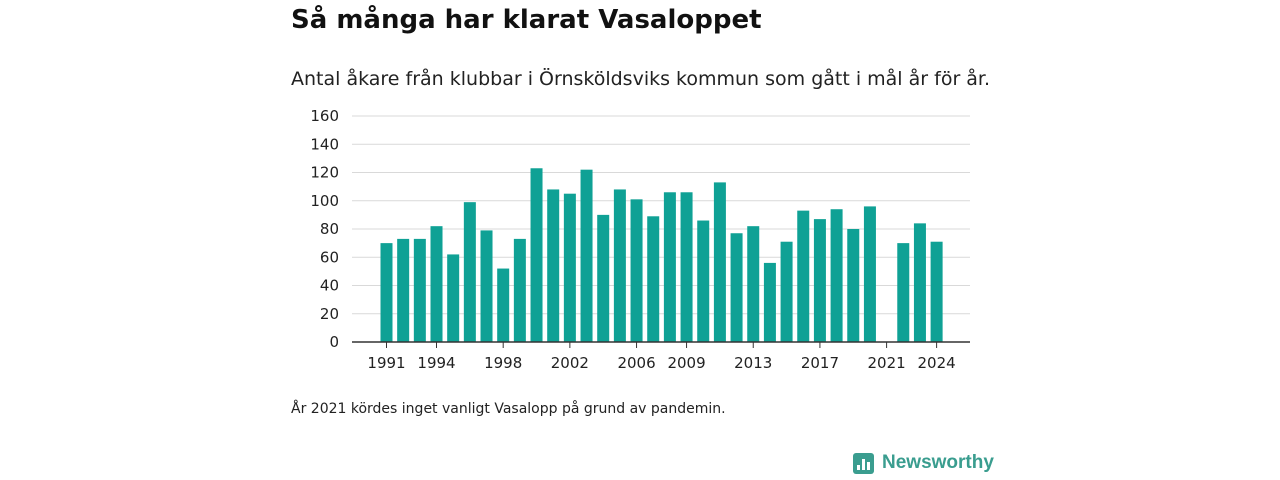  What do you see at coordinates (686, 363) in the screenshot?
I see `x-tick-label: 2009` at bounding box center [686, 363].